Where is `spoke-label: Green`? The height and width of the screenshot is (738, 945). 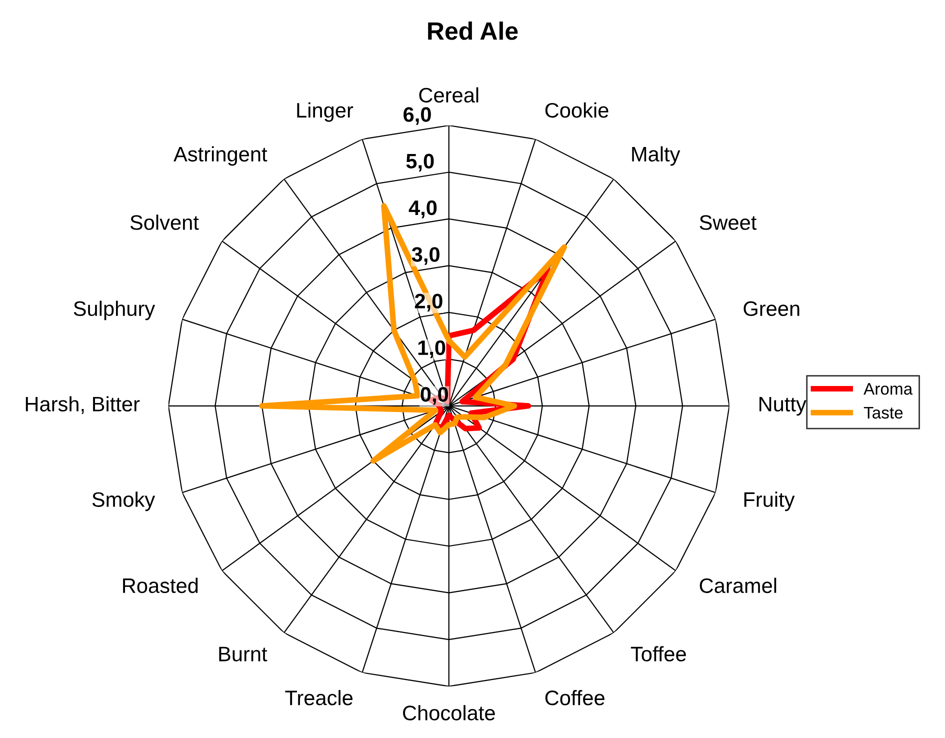
spoke-label: Green is located at coordinates (772, 308).